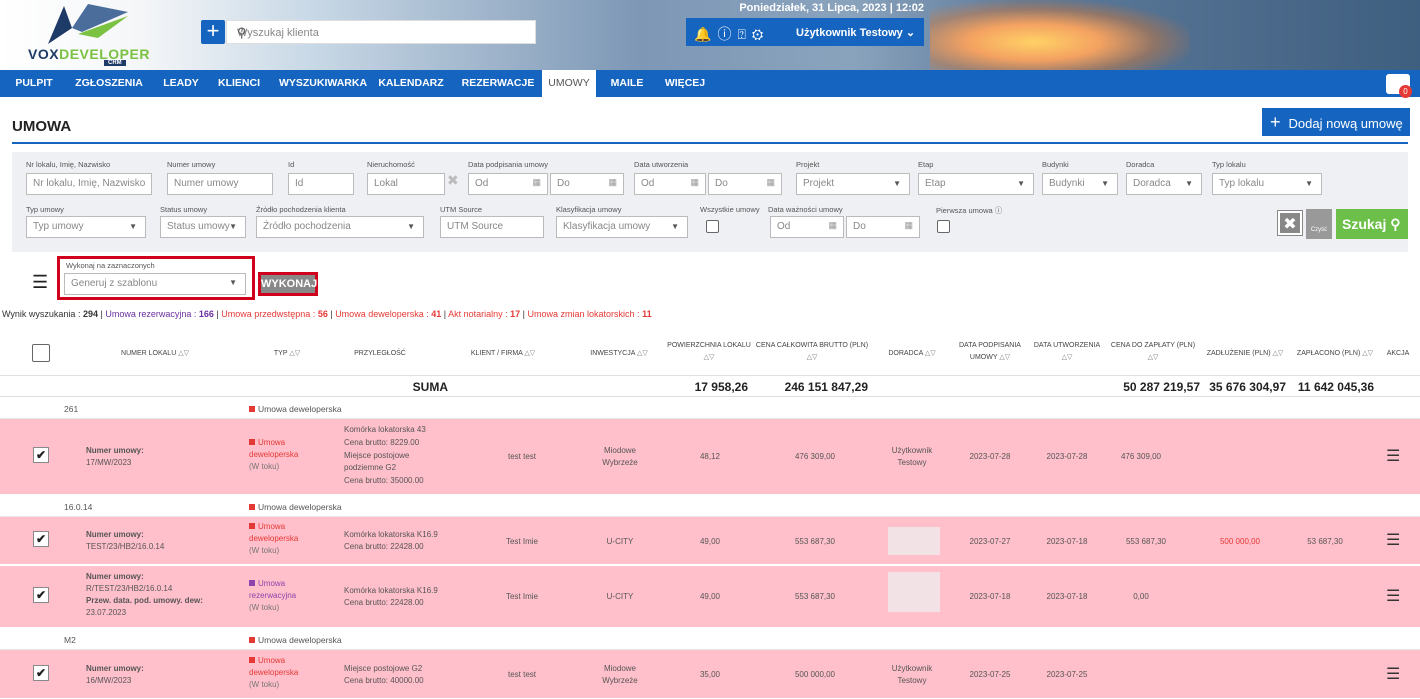  Describe the element at coordinates (70, 640) in the screenshot. I see `group-lokal: M2` at that location.